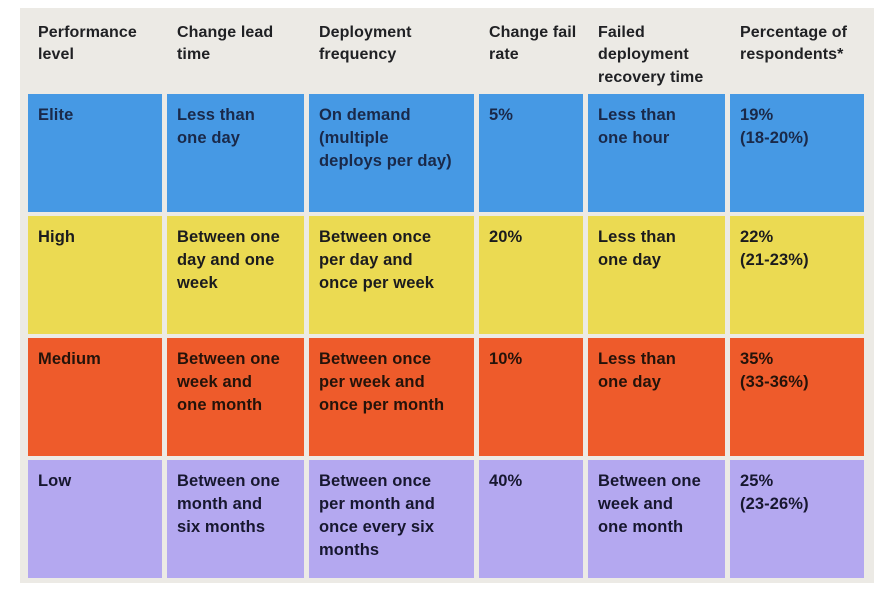  I want to click on cell-low-lead-time: Between one month and six months, so click(235, 519).